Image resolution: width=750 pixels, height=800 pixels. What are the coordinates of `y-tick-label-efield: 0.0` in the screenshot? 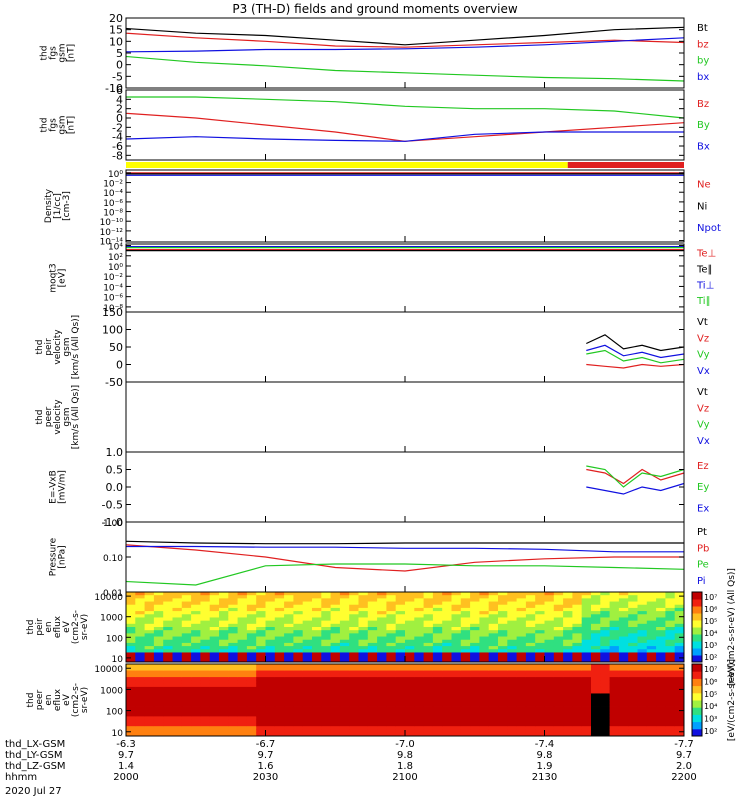 It's located at (115, 487).